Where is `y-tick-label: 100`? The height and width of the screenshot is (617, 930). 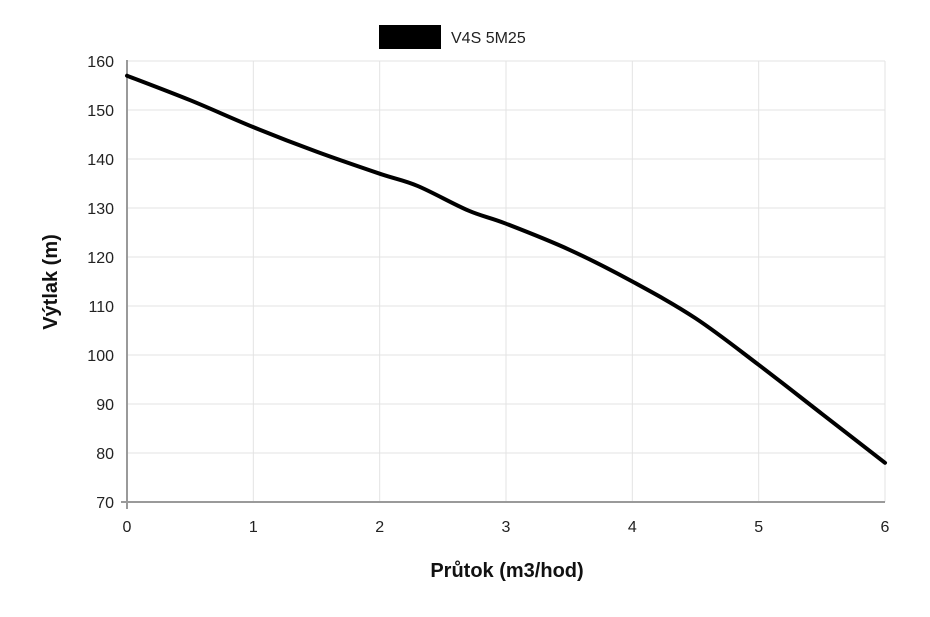
y-tick-label: 100 is located at coordinates (100, 356).